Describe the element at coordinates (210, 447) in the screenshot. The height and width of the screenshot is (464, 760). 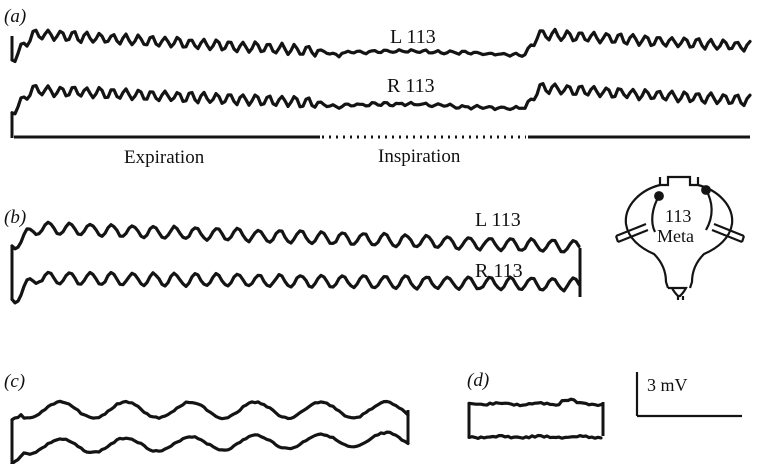
I see `panel-c-trace-lower` at that location.